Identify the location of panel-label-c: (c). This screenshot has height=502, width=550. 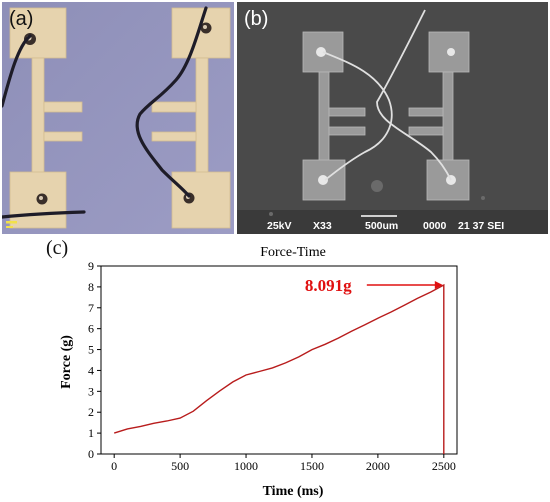
(57, 248).